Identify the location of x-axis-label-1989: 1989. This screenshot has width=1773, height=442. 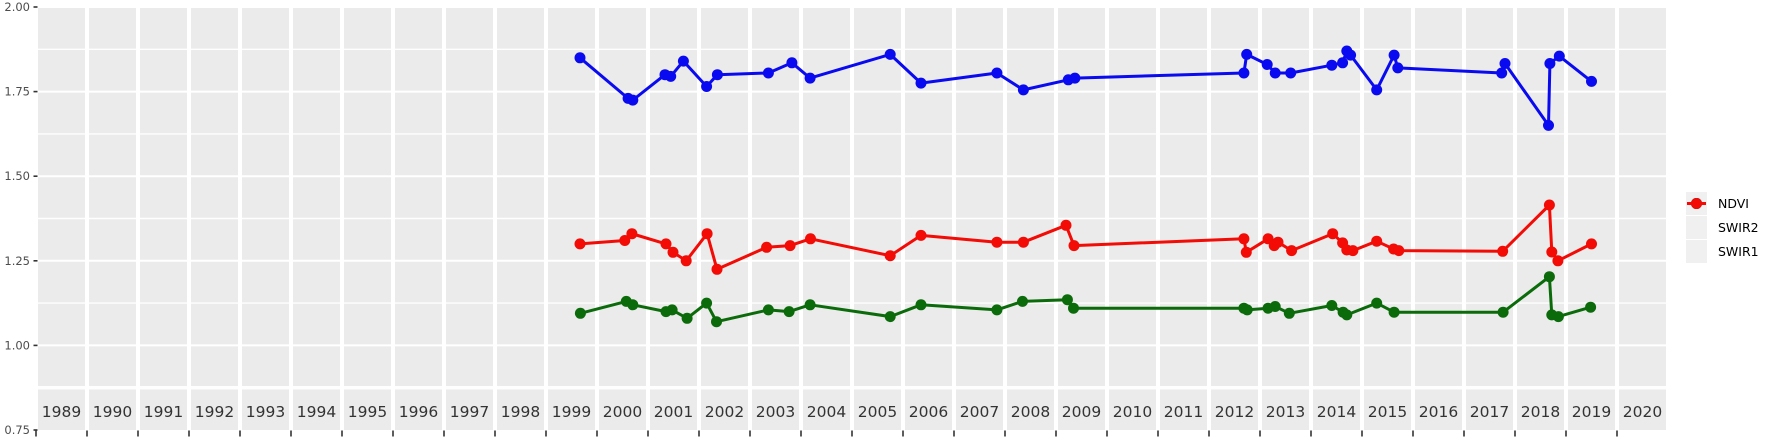
(61, 412).